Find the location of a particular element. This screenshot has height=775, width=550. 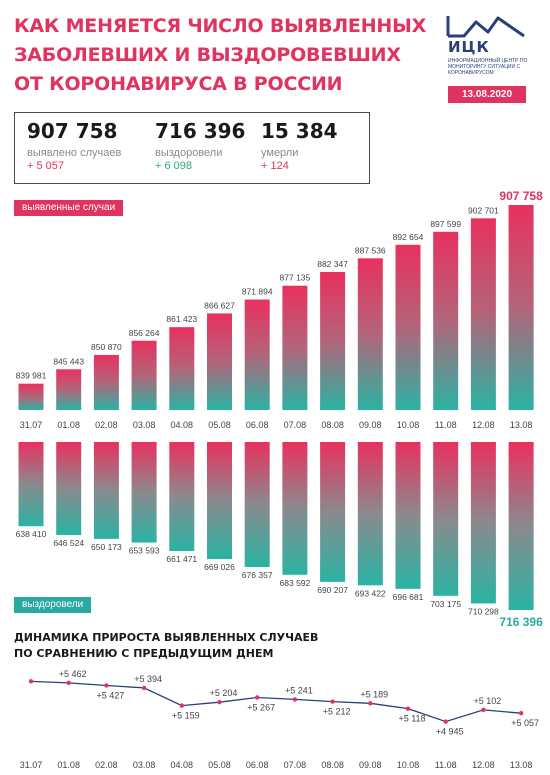

cases-data-label: 871 894 is located at coordinates (257, 292).